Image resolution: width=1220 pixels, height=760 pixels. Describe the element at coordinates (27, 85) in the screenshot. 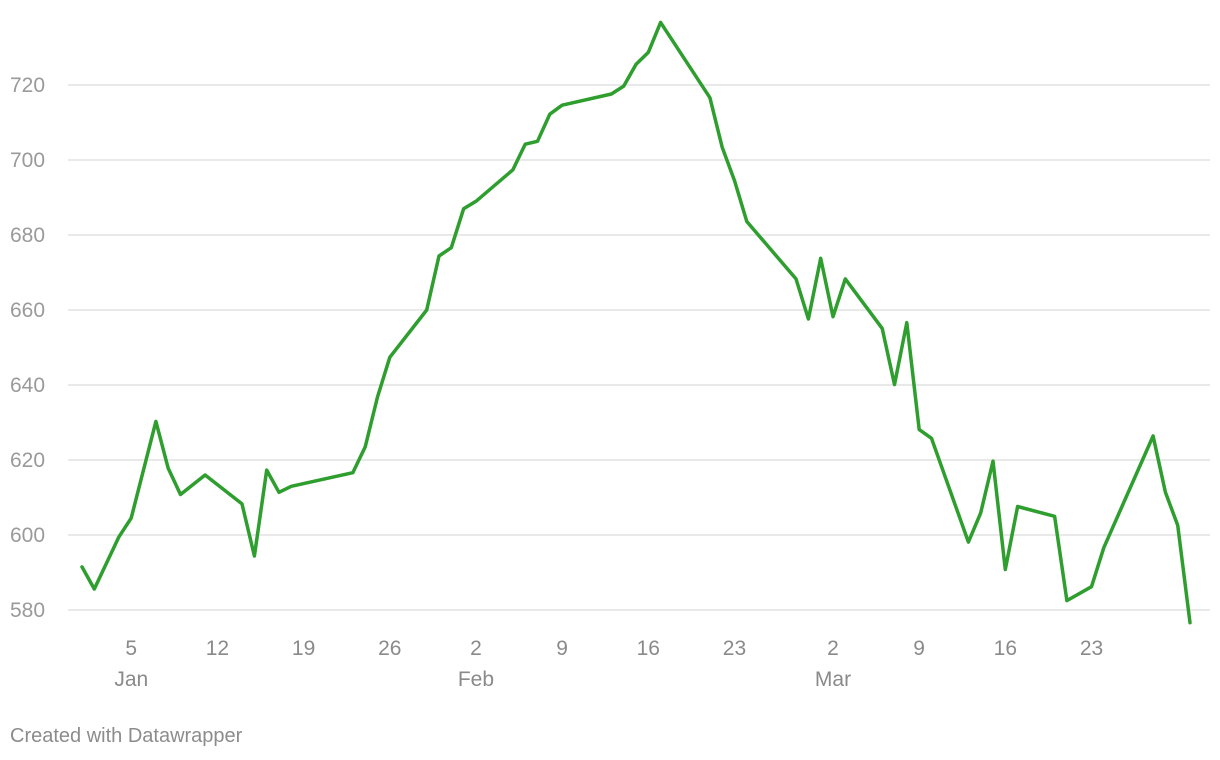

I see `y-tick-label: 720` at that location.